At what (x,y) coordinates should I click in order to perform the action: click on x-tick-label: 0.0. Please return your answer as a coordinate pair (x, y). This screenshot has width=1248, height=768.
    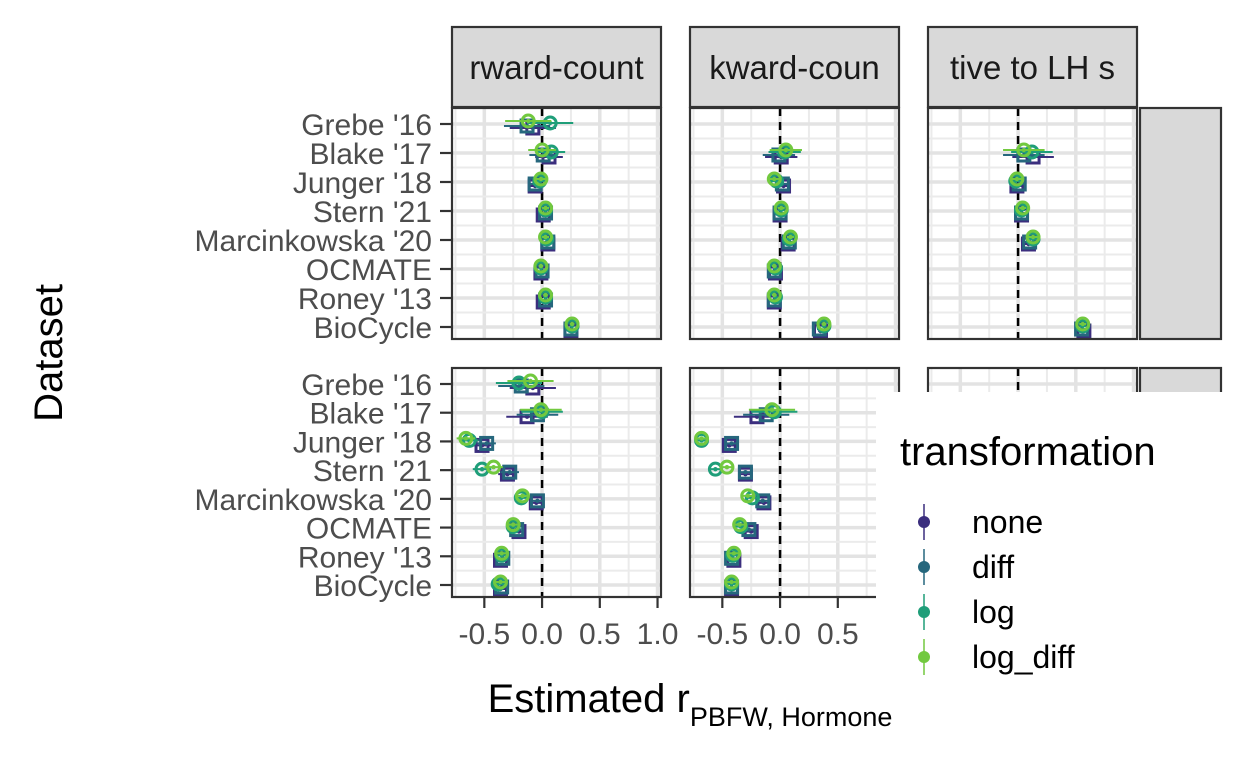
    Looking at the image, I should click on (780, 634).